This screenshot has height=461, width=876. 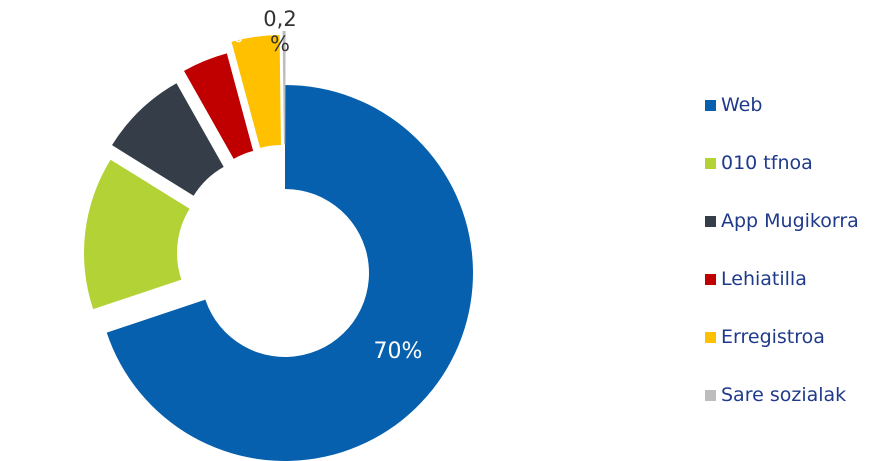 What do you see at coordinates (60, 220) in the screenshot?
I see `data-label-010-tfnoa: 14%` at bounding box center [60, 220].